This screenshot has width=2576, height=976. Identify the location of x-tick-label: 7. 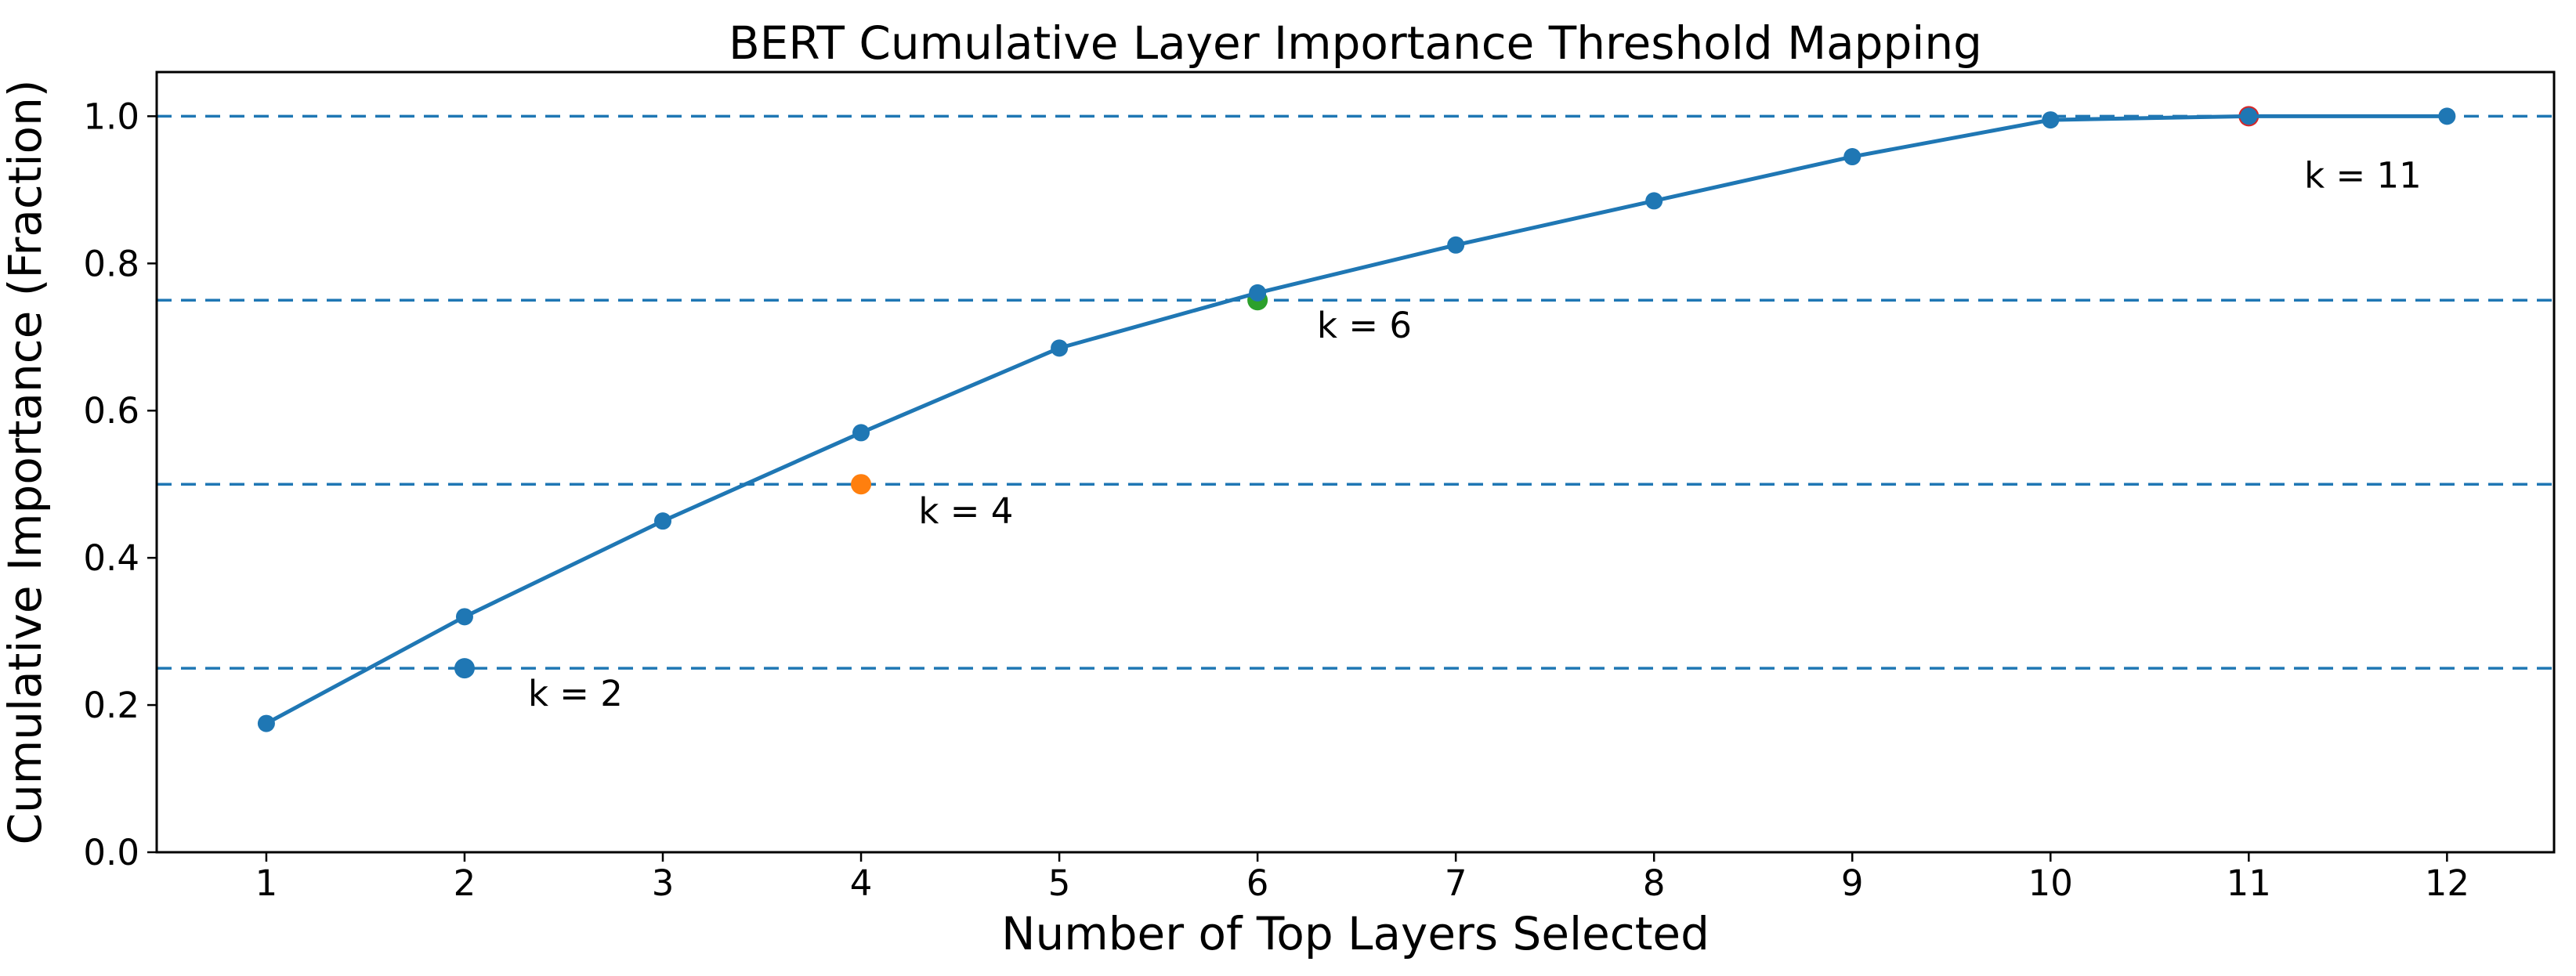
(1456, 883).